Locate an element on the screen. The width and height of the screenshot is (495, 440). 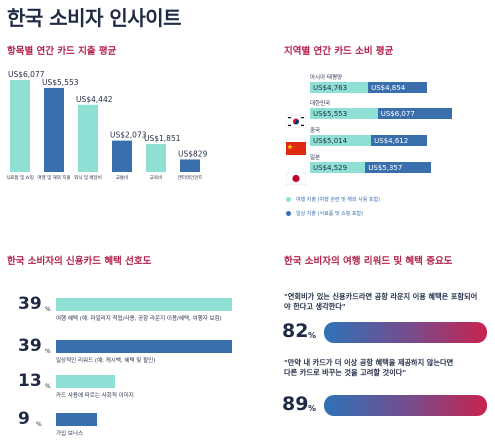
quote-line: "만약 내 카드가 더 이상 공항 혜택을 제공하지 않는다면 is located at coordinates (369, 362).